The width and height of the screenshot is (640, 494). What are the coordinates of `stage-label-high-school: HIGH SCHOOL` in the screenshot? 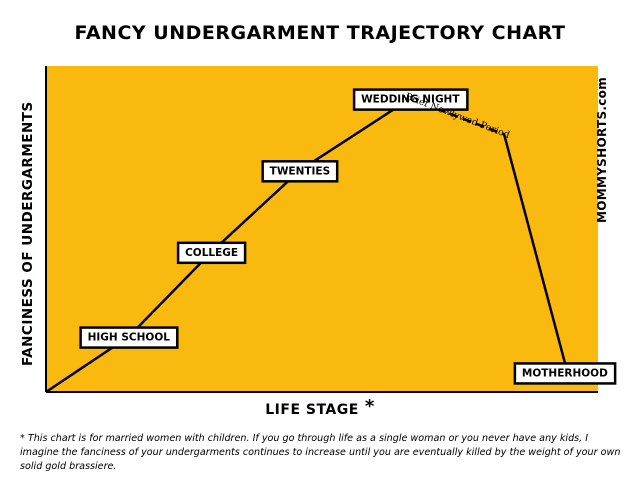 It's located at (129, 337).